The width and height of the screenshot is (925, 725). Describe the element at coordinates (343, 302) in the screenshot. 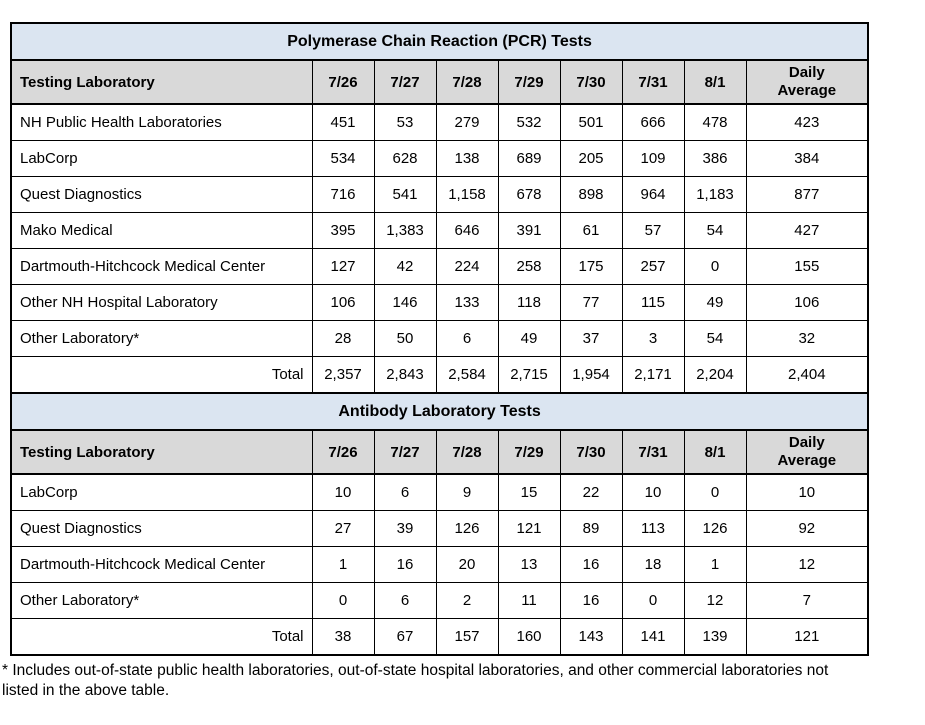

I see `value-cell: 106` at that location.